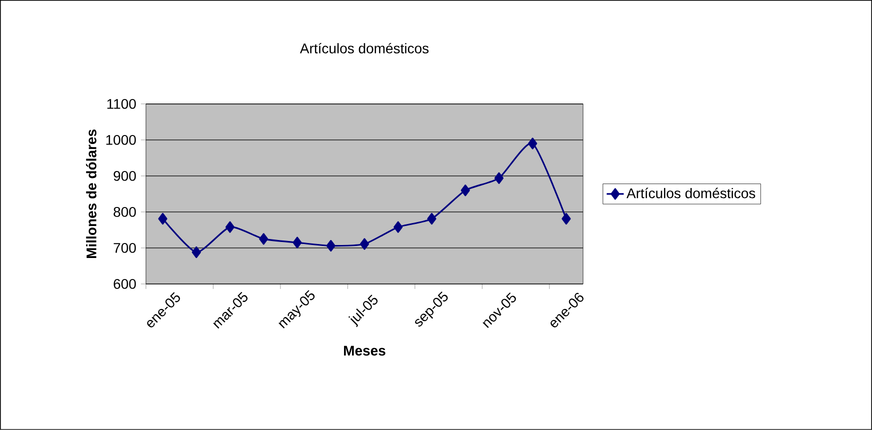  I want to click on chart-title: Artículos domésticos, so click(364, 48).